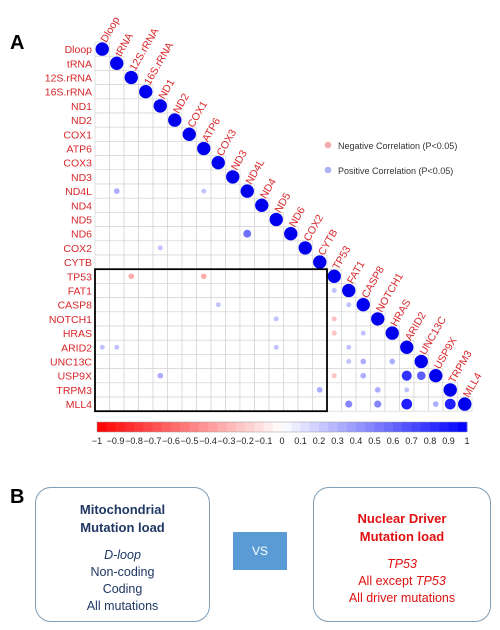  I want to click on diagonal-label-mll4: MLL4, so click(473, 385).